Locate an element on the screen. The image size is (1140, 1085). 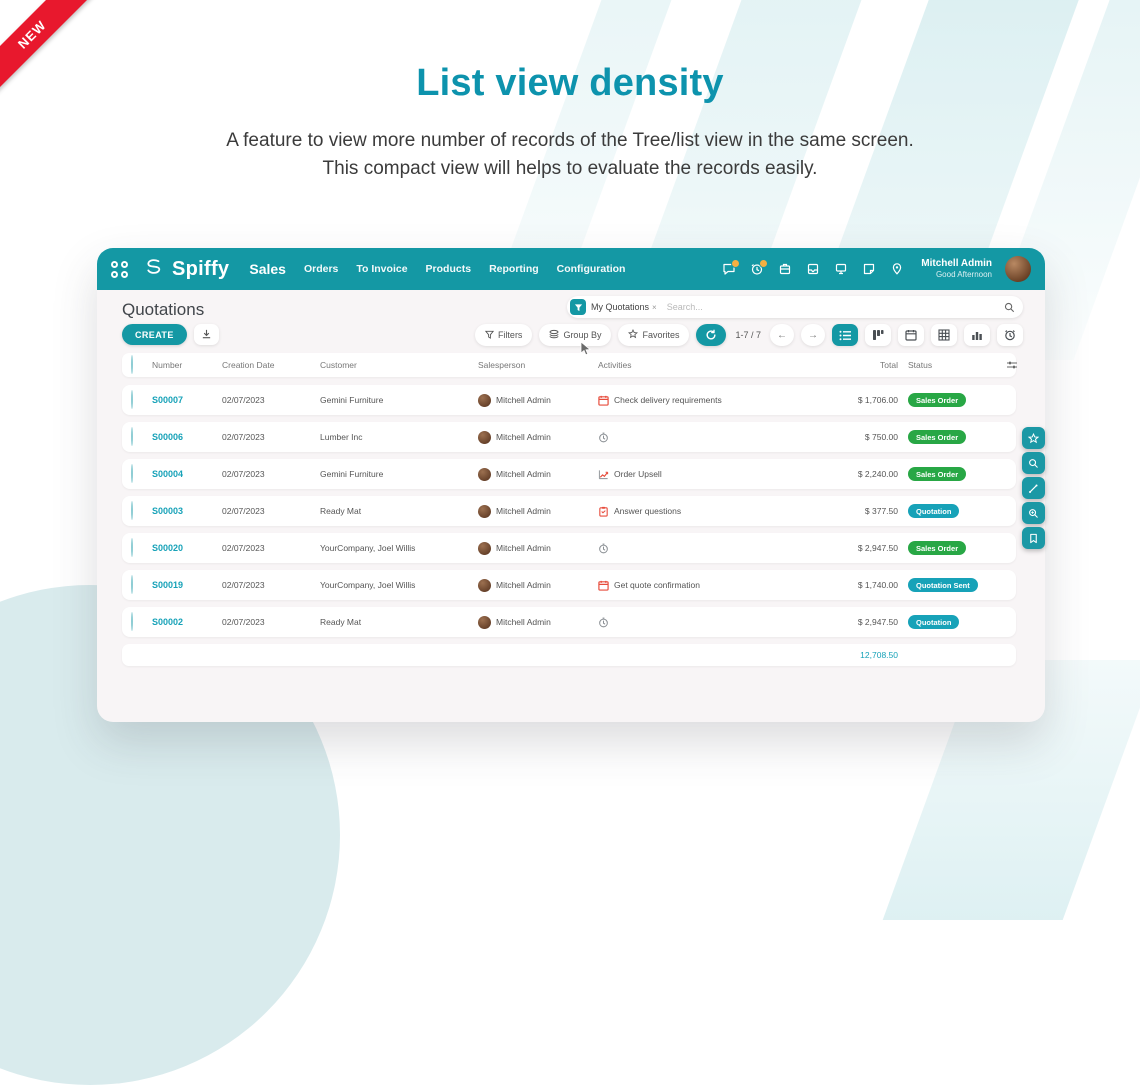
bookmark-tool-button is located at coordinates (1033, 538).